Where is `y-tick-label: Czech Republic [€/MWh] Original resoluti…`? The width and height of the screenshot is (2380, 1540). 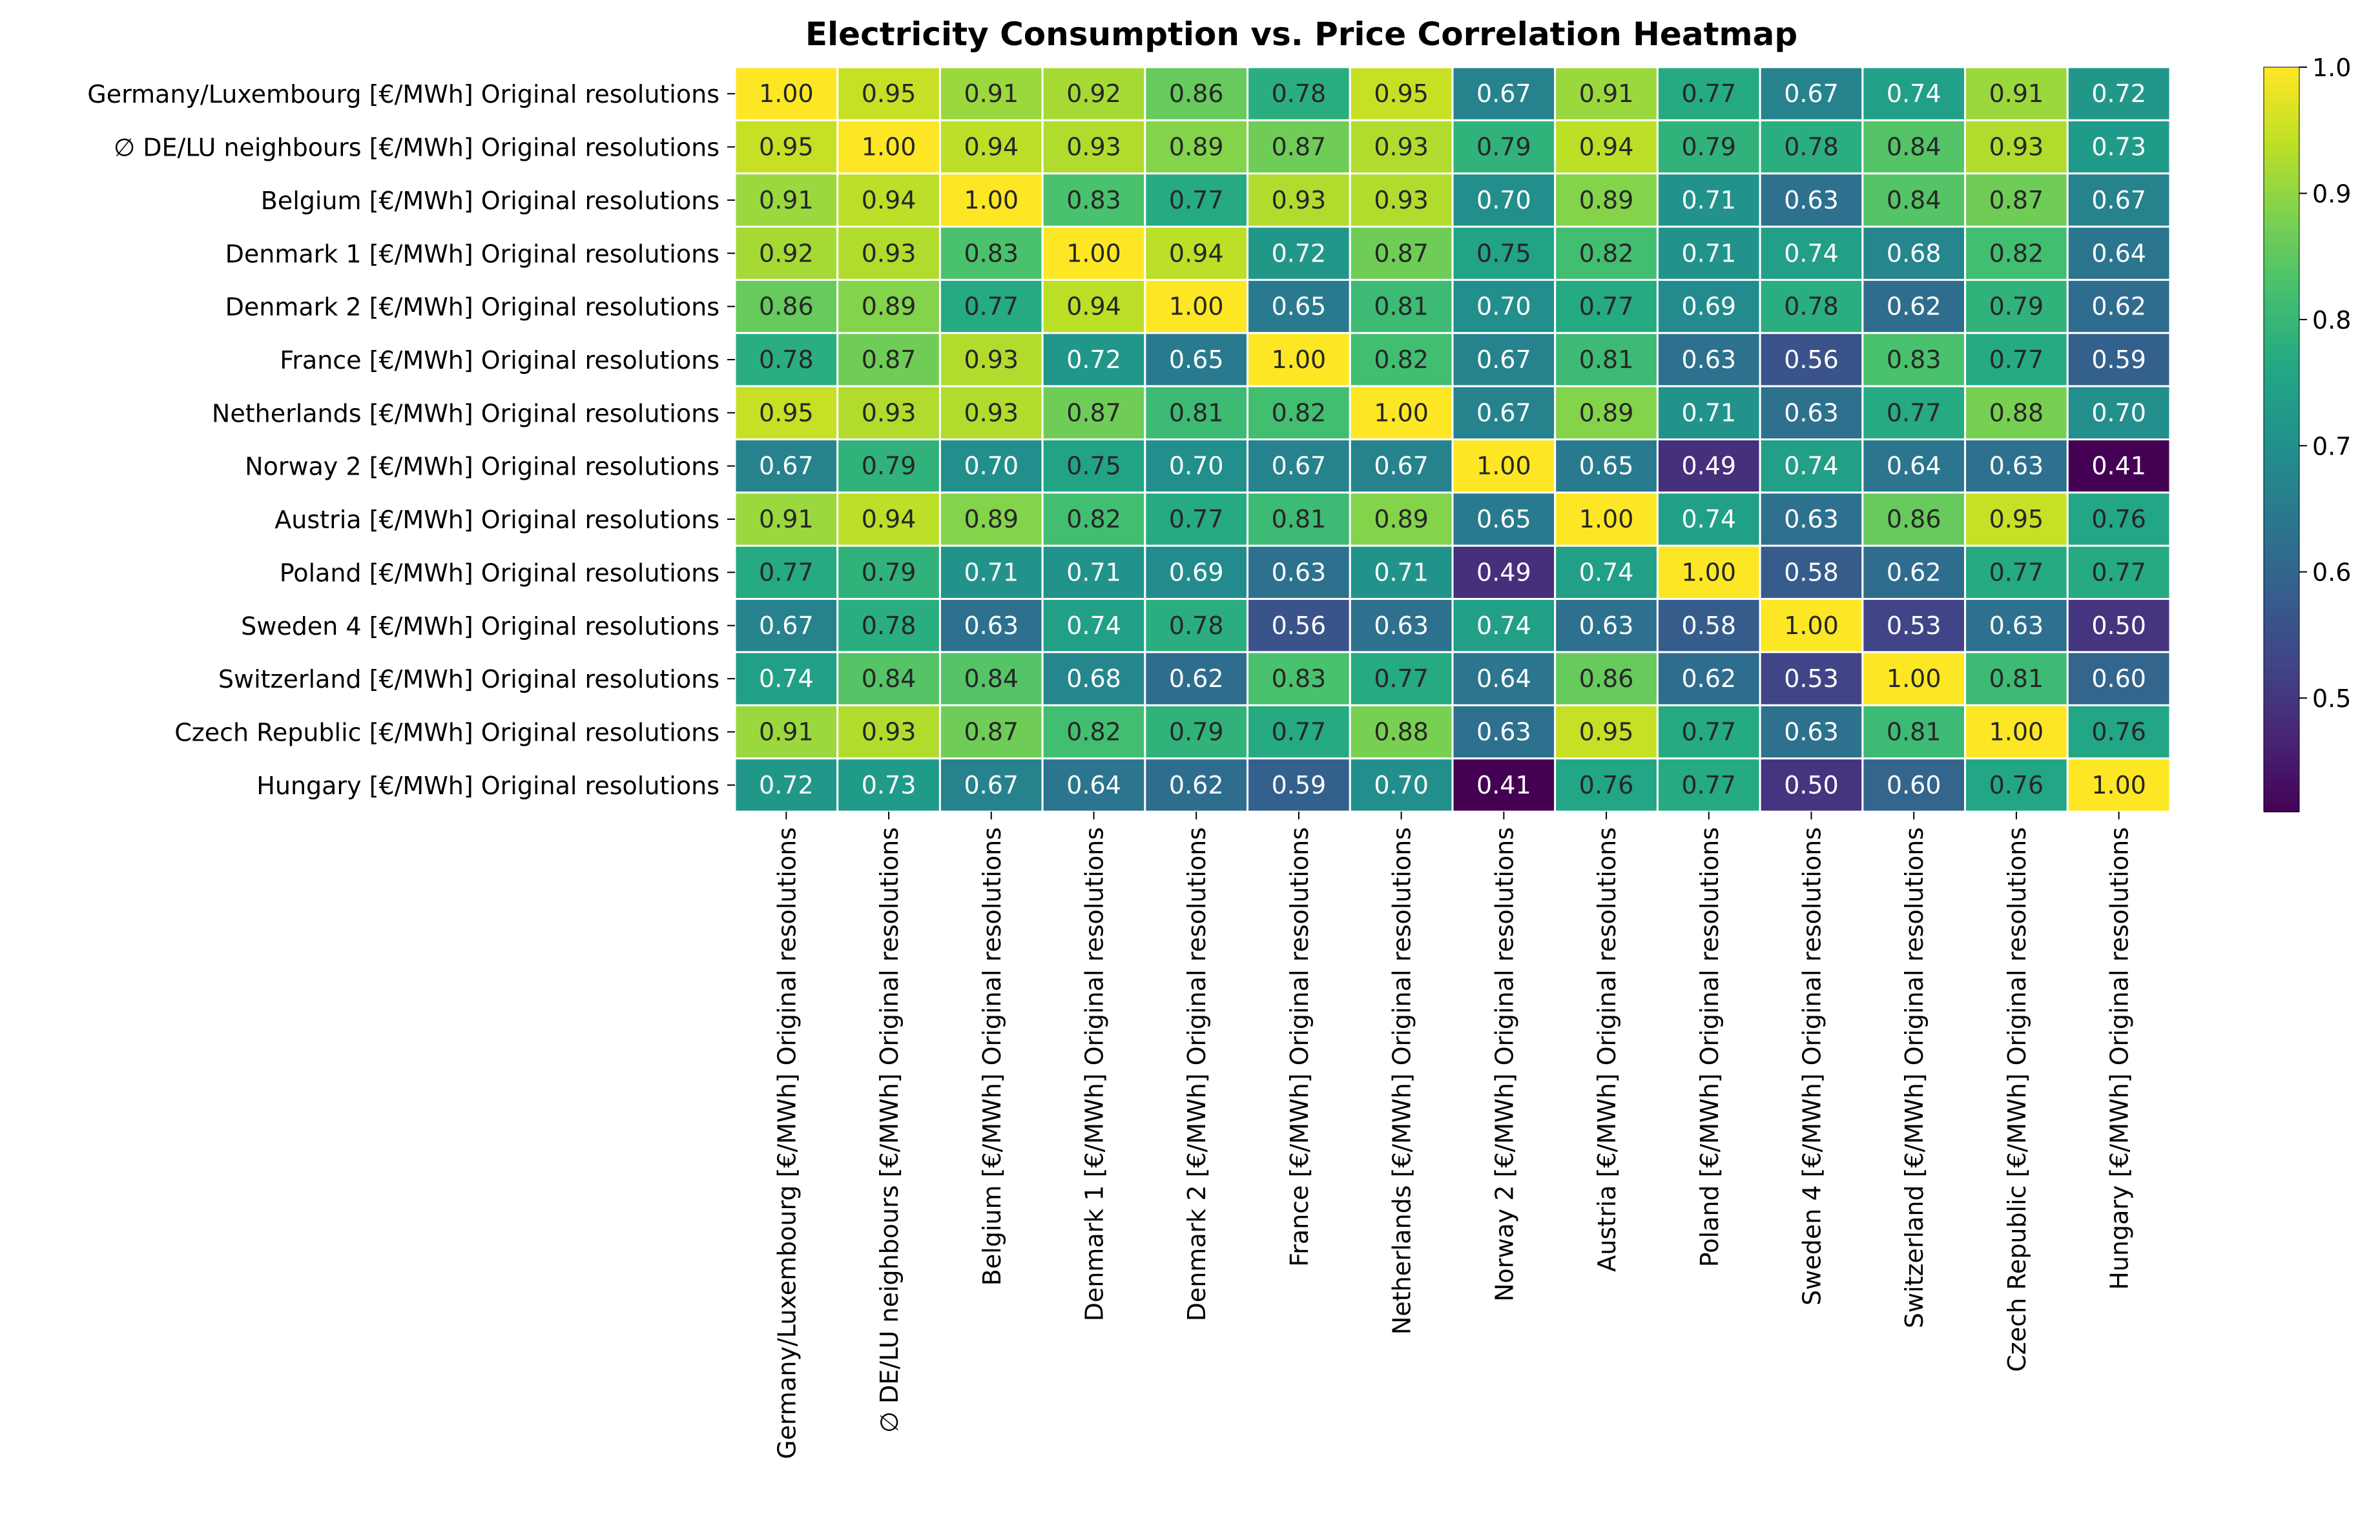 y-tick-label: Czech Republic [€/MWh] Original resoluti… is located at coordinates (446, 732).